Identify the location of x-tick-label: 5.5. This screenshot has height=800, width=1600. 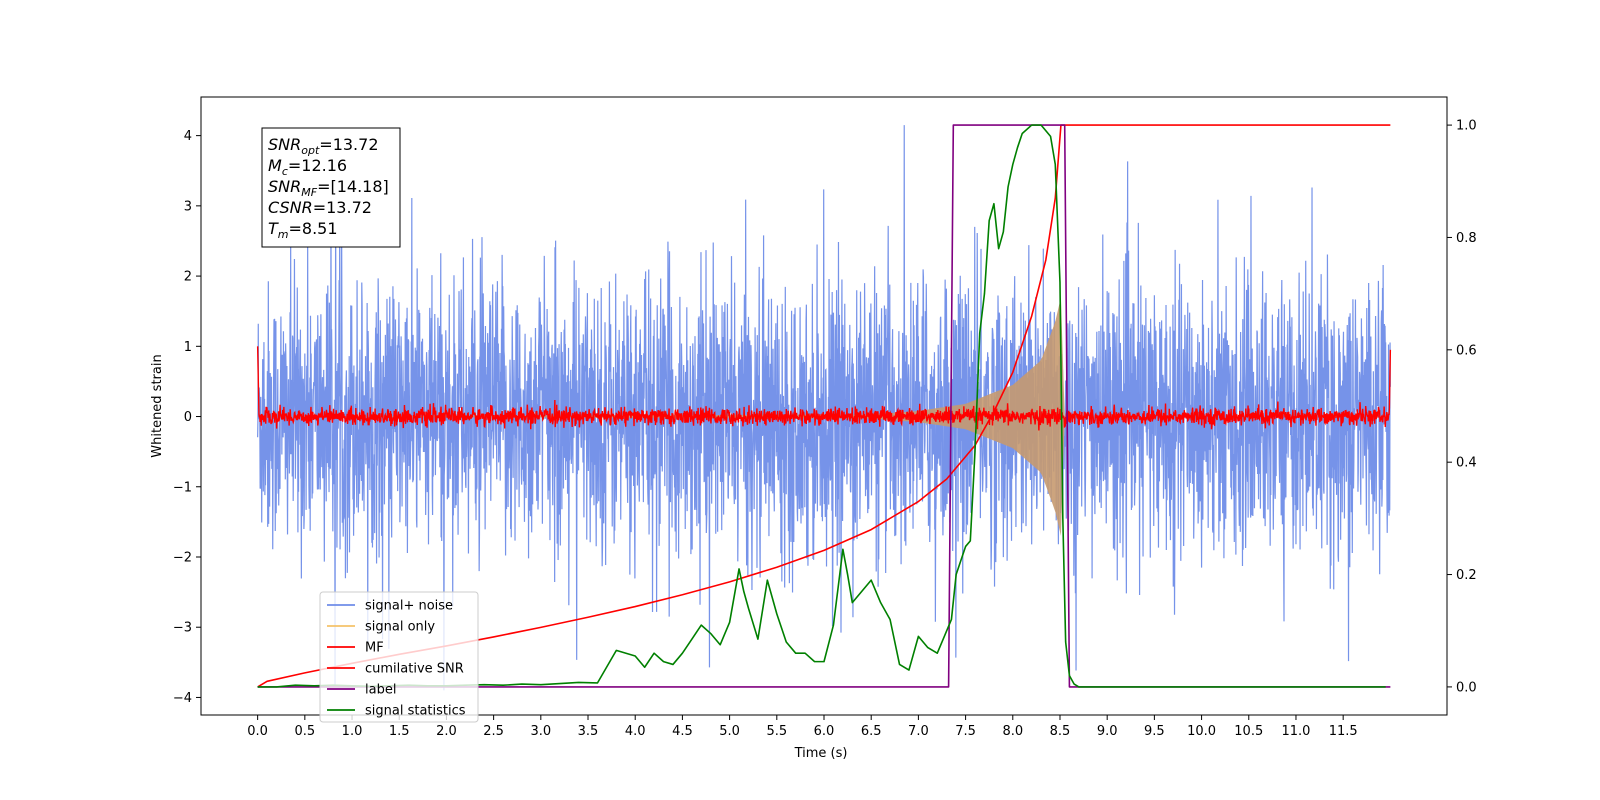
(776, 731).